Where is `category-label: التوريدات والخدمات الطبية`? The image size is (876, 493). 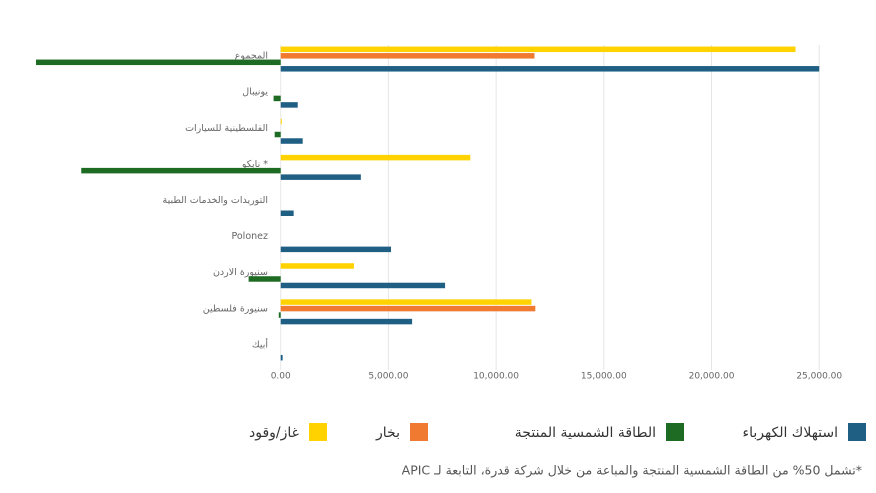 category-label: التوريدات والخدمات الطبية is located at coordinates (215, 200).